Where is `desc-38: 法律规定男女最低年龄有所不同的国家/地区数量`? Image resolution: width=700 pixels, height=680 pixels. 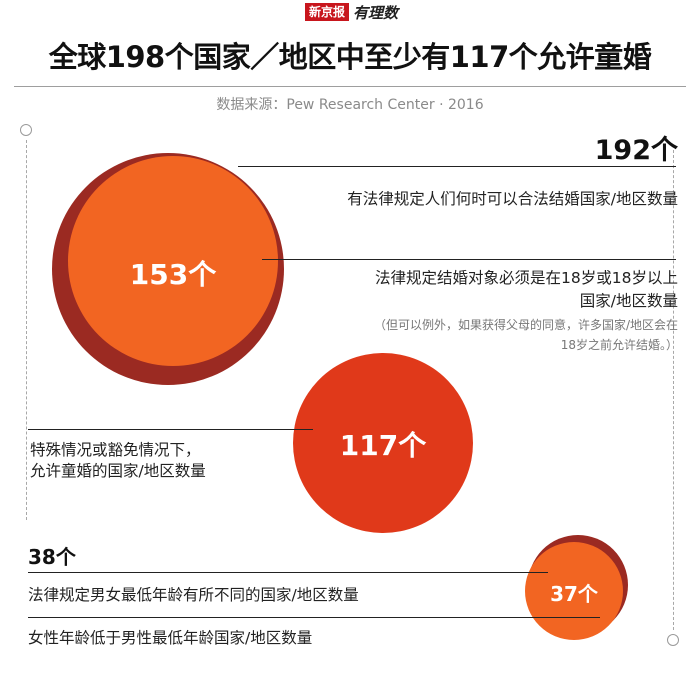
desc-38: 法律规定男女最低年龄有所不同的国家/地区数量 is located at coordinates (193, 595).